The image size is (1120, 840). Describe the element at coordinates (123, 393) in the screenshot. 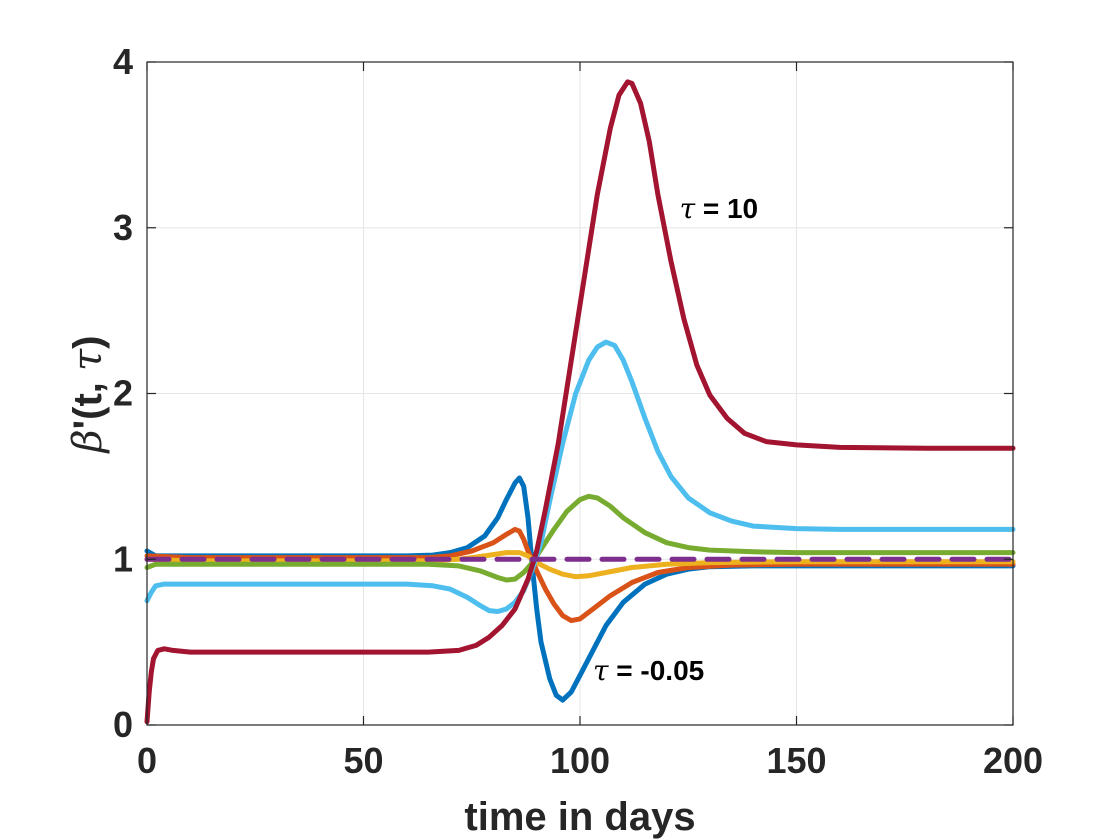

I see `y-tick-label: 2` at that location.